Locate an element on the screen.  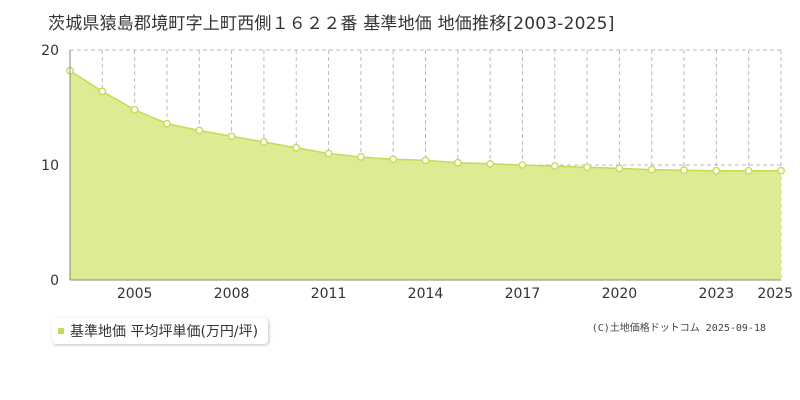
x-tick-label-2020: 2020 is located at coordinates (620, 294).